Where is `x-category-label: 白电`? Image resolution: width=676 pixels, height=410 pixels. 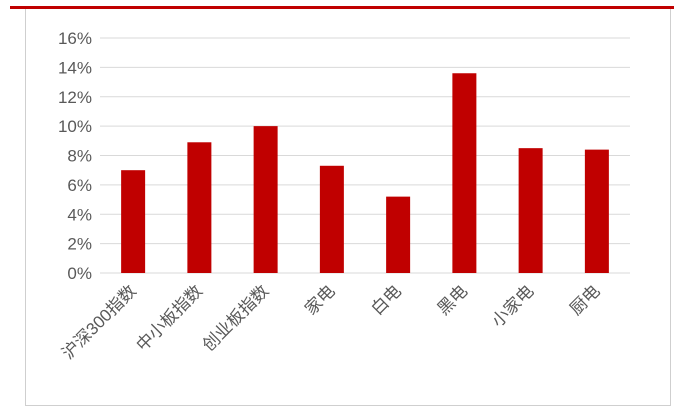
x-category-label: 白电 is located at coordinates (385, 299).